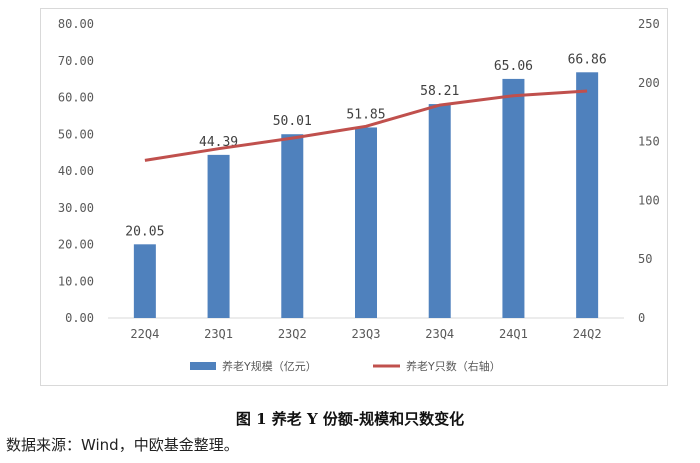 The height and width of the screenshot is (463, 700). I want to click on left-tick-label: 10.00, so click(76, 281).